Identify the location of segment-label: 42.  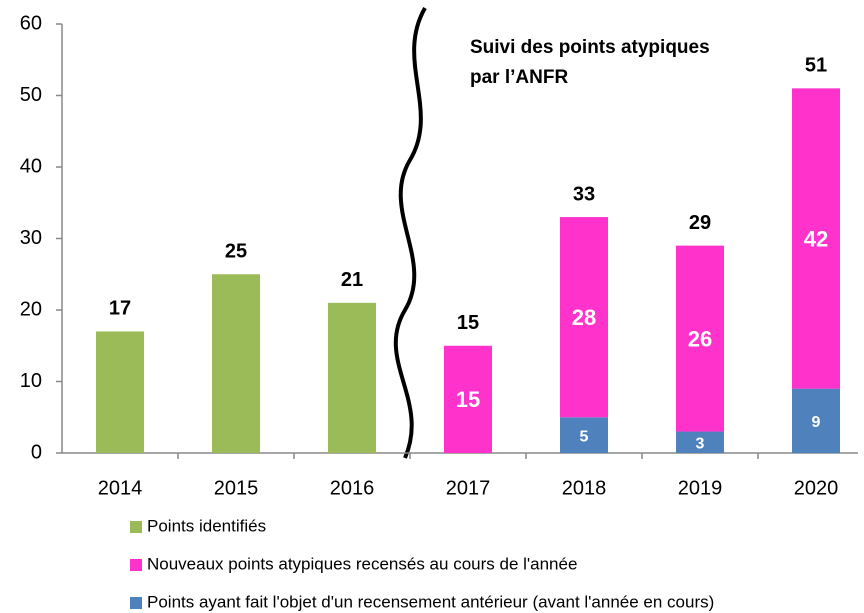
(816, 238).